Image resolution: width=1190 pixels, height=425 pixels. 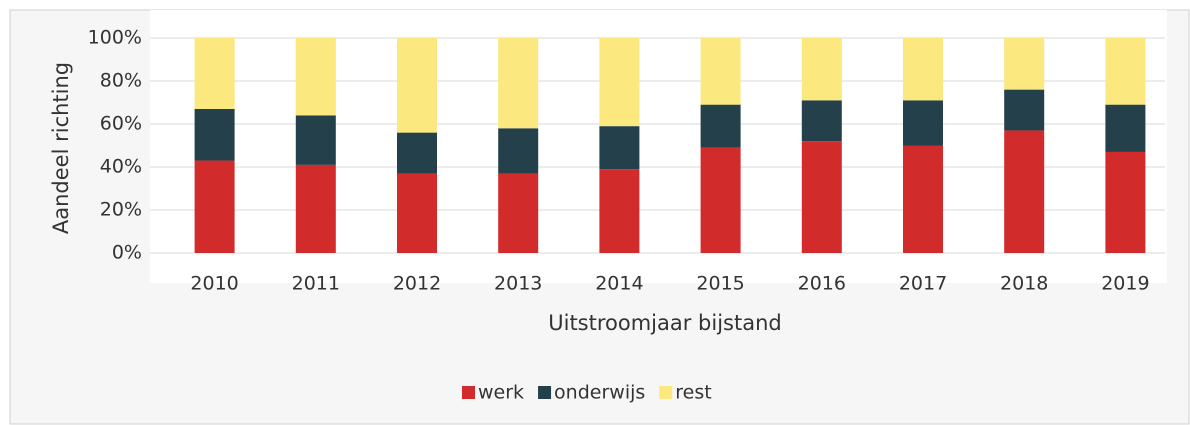 I want to click on y-axis-label: Aandeel richting, so click(x=61, y=148).